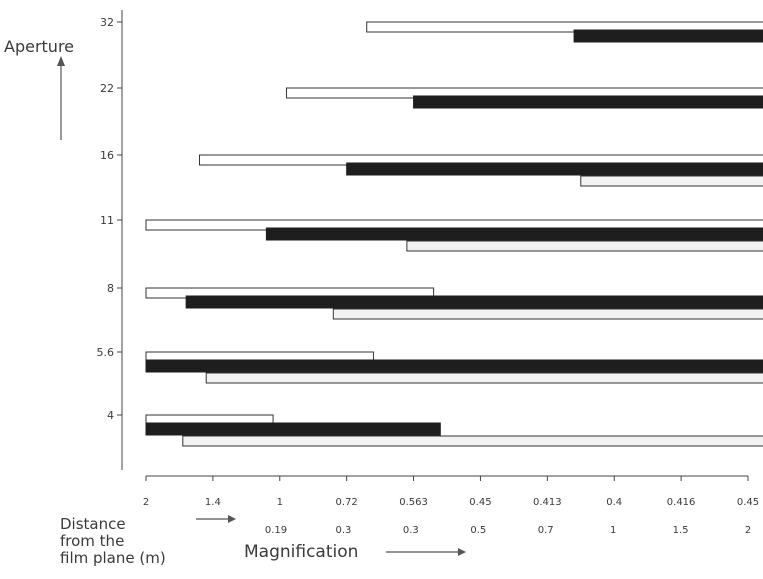  Describe the element at coordinates (232, 519) in the screenshot. I see `distance-arrow-icon` at that location.